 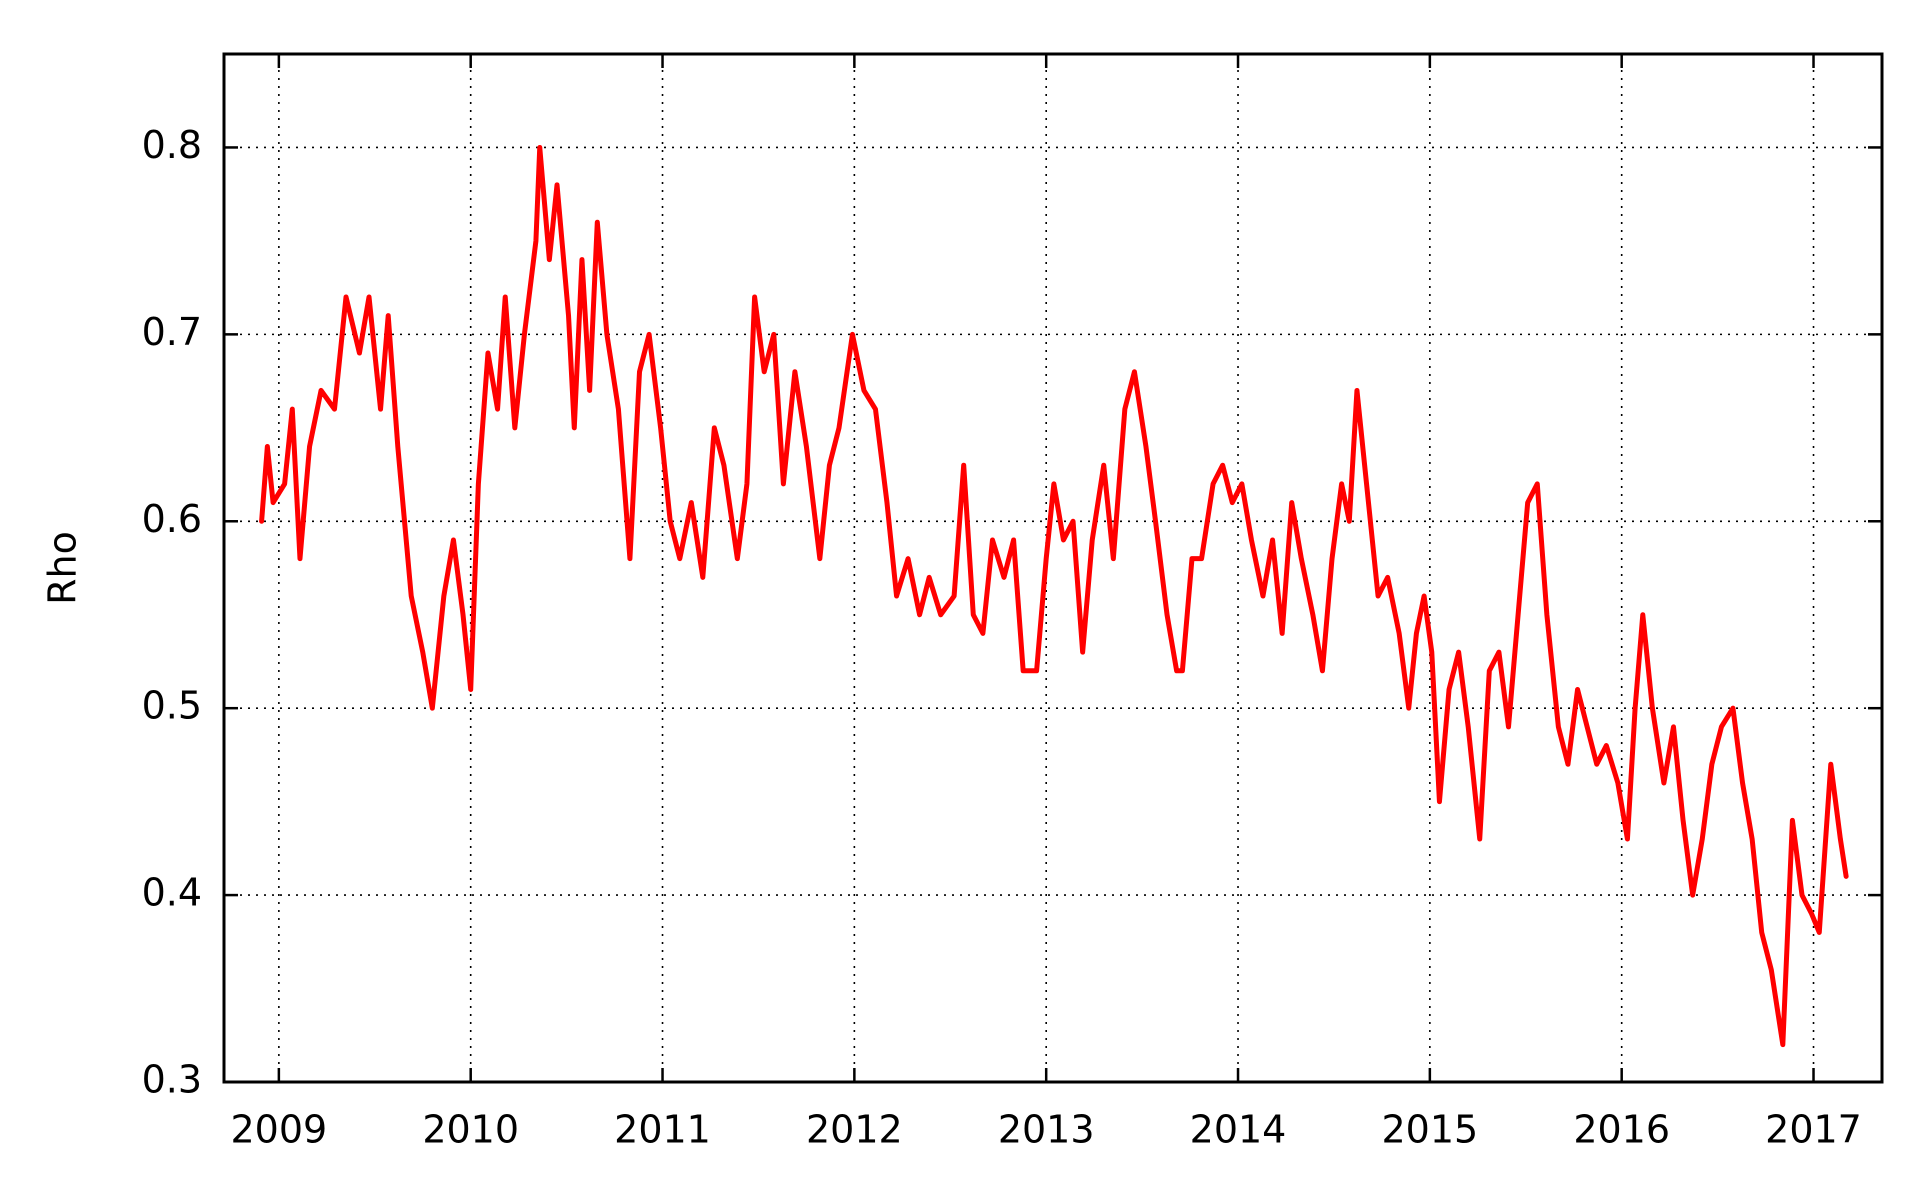 What do you see at coordinates (172, 1080) in the screenshot?
I see `y-tick-label: 0.3` at bounding box center [172, 1080].